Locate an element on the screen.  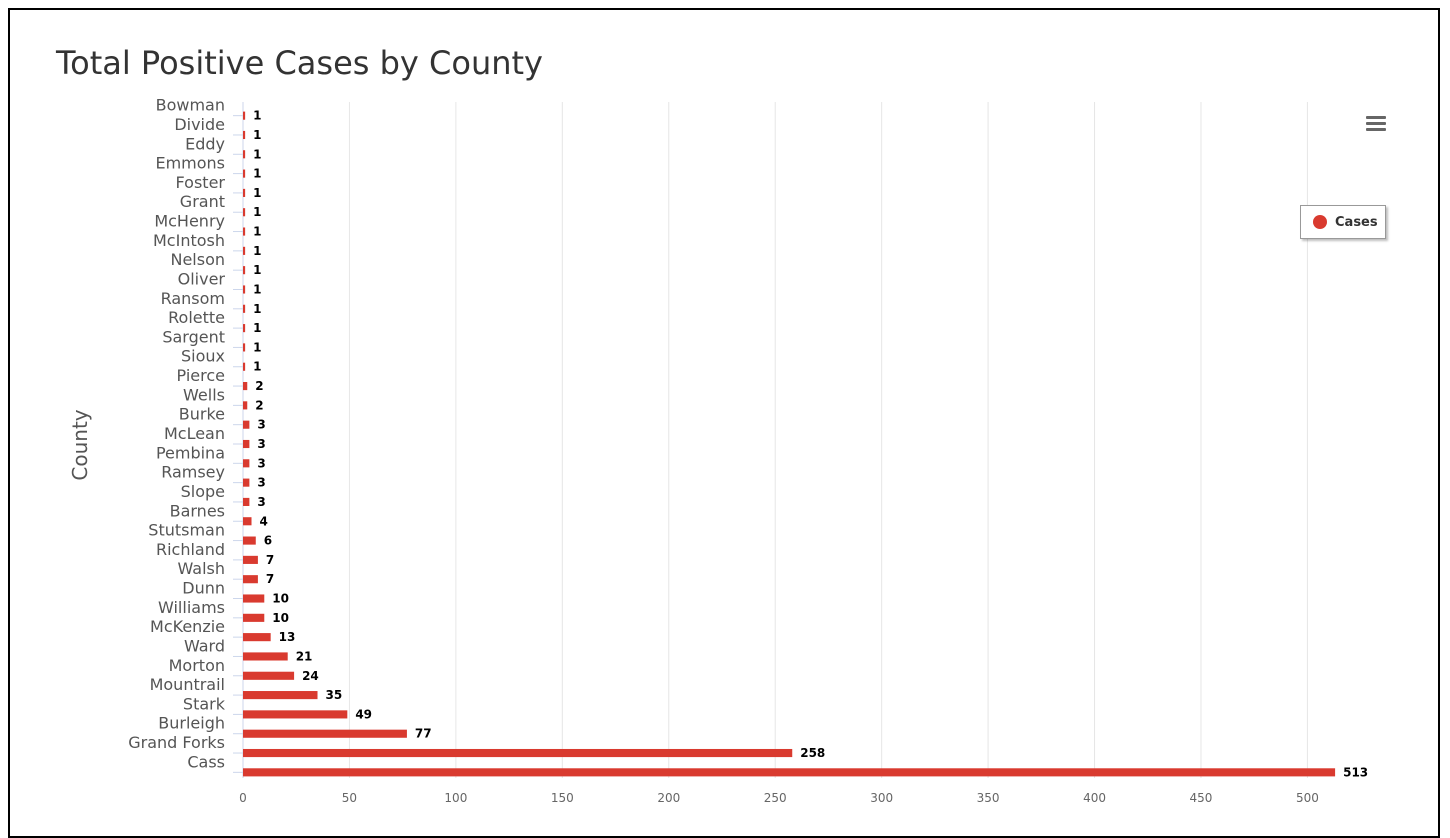
category-label: Rolette is located at coordinates (196, 317).